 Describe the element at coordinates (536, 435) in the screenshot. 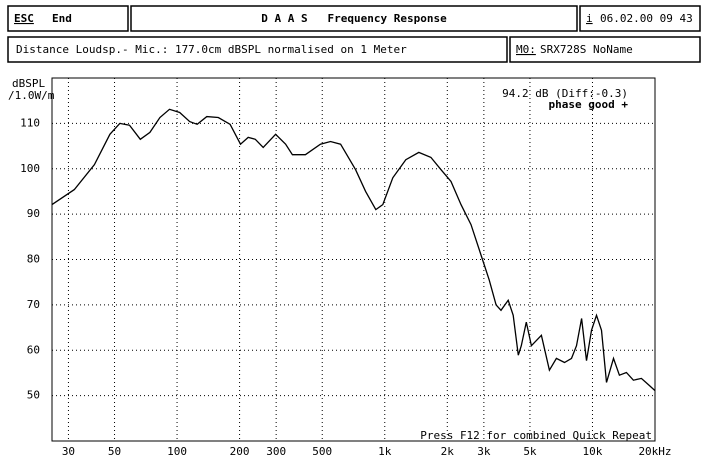

I see `annotation: Press F12 for combined Quick Repeat` at that location.